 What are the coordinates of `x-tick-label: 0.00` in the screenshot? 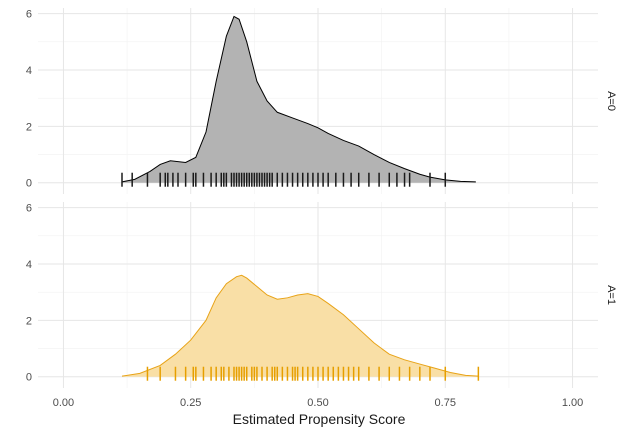 It's located at (63, 403).